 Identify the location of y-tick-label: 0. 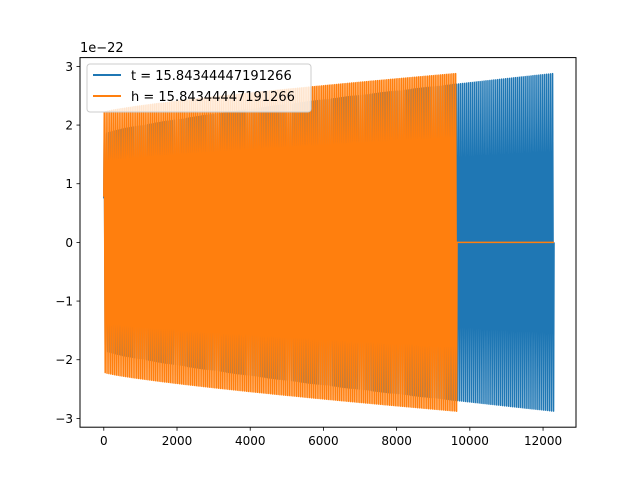
(69, 243).